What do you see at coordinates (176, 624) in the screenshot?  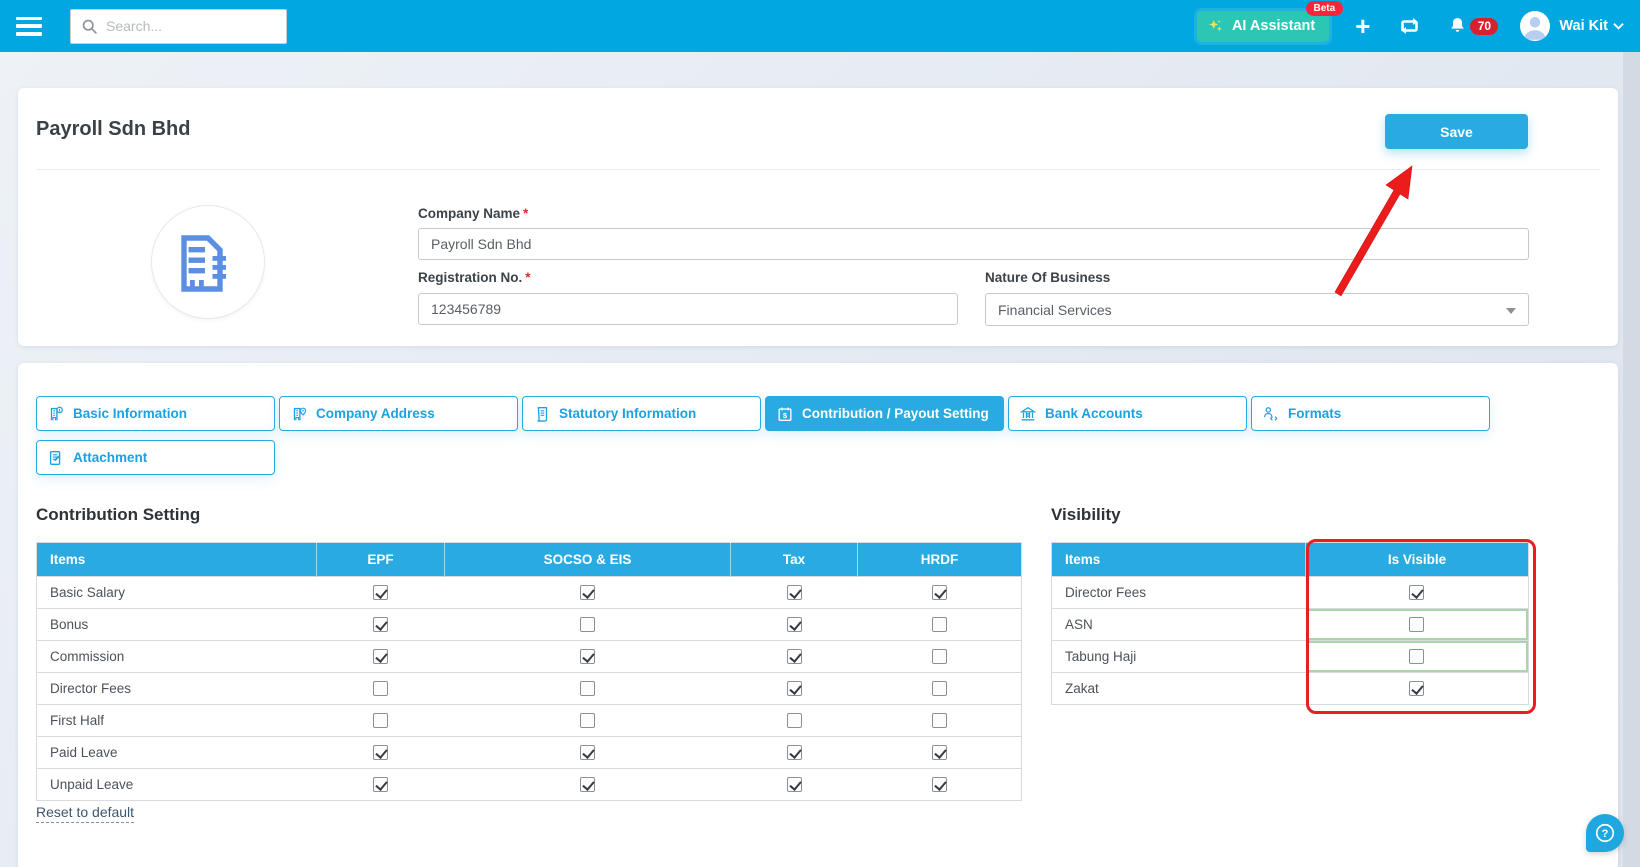 I see `item-label: Bonus` at bounding box center [176, 624].